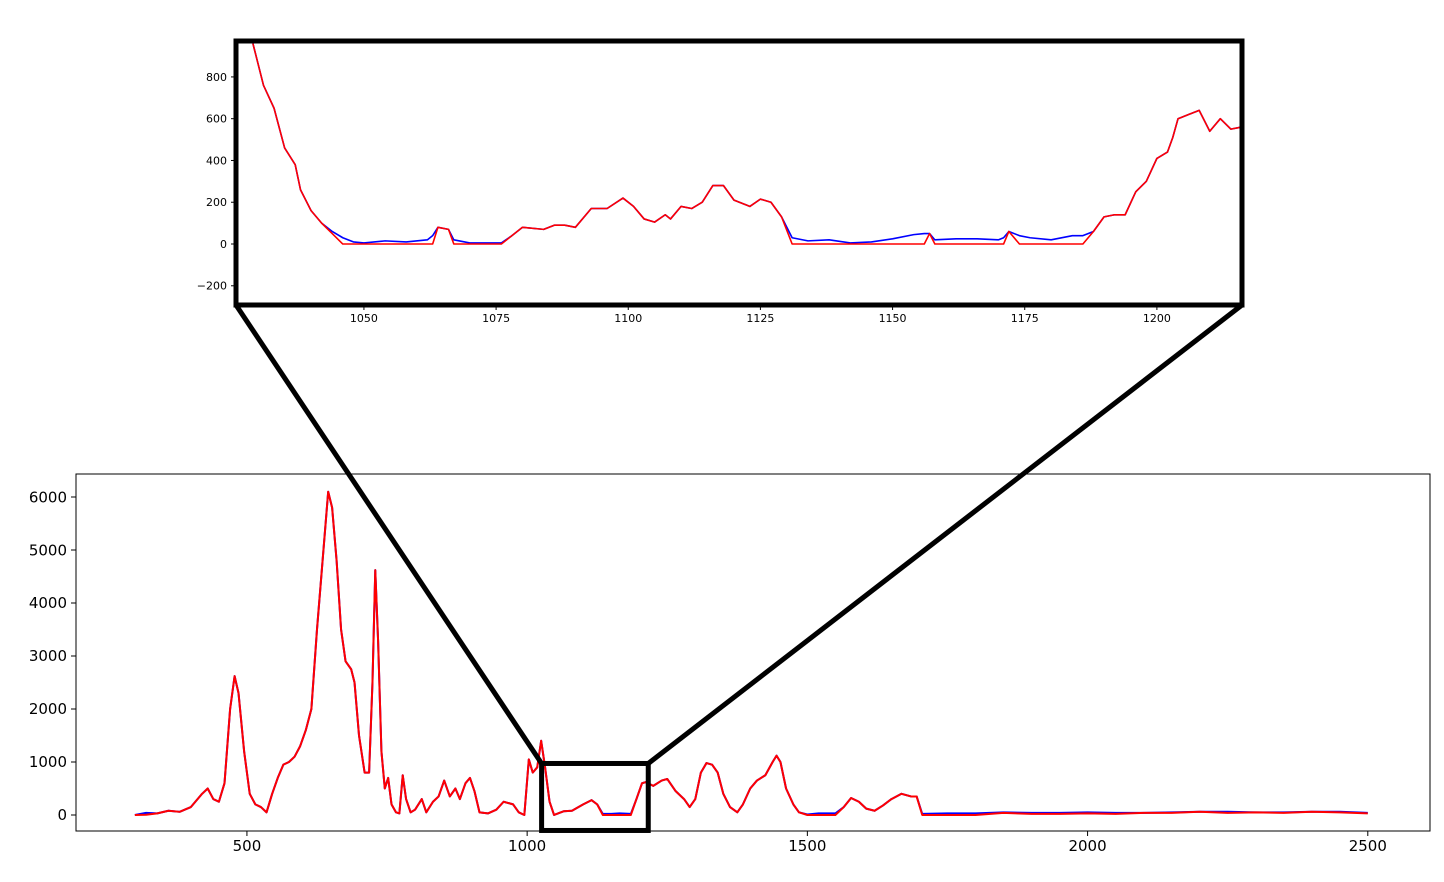 The height and width of the screenshot is (882, 1444). Describe the element at coordinates (1157, 318) in the screenshot. I see `x-tick-label: 1200` at that location.